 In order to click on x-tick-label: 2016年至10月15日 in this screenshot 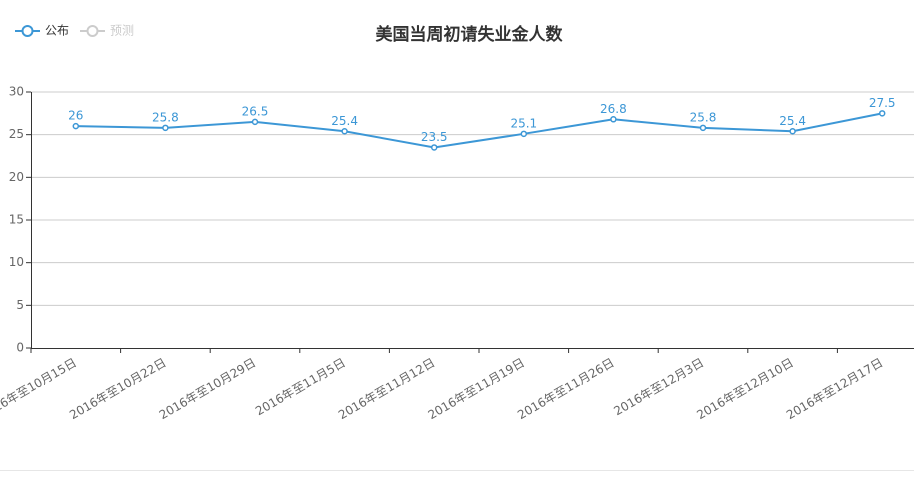, I will do `click(39, 389)`.